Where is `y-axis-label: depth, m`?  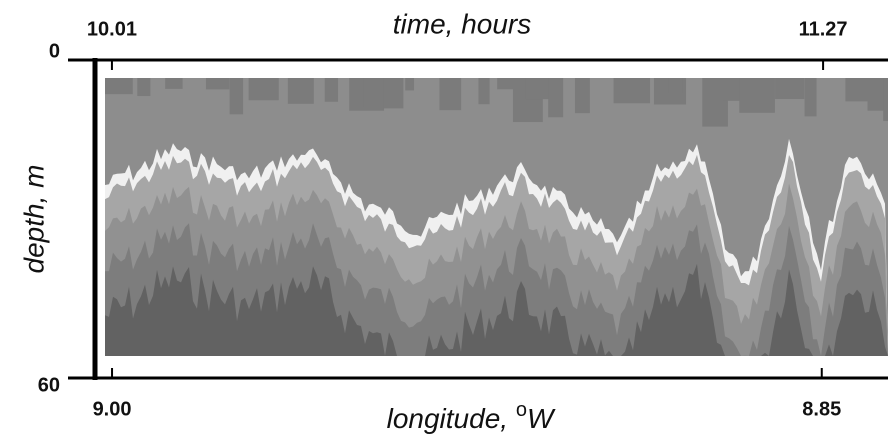
y-axis-label: depth, m is located at coordinates (33, 219).